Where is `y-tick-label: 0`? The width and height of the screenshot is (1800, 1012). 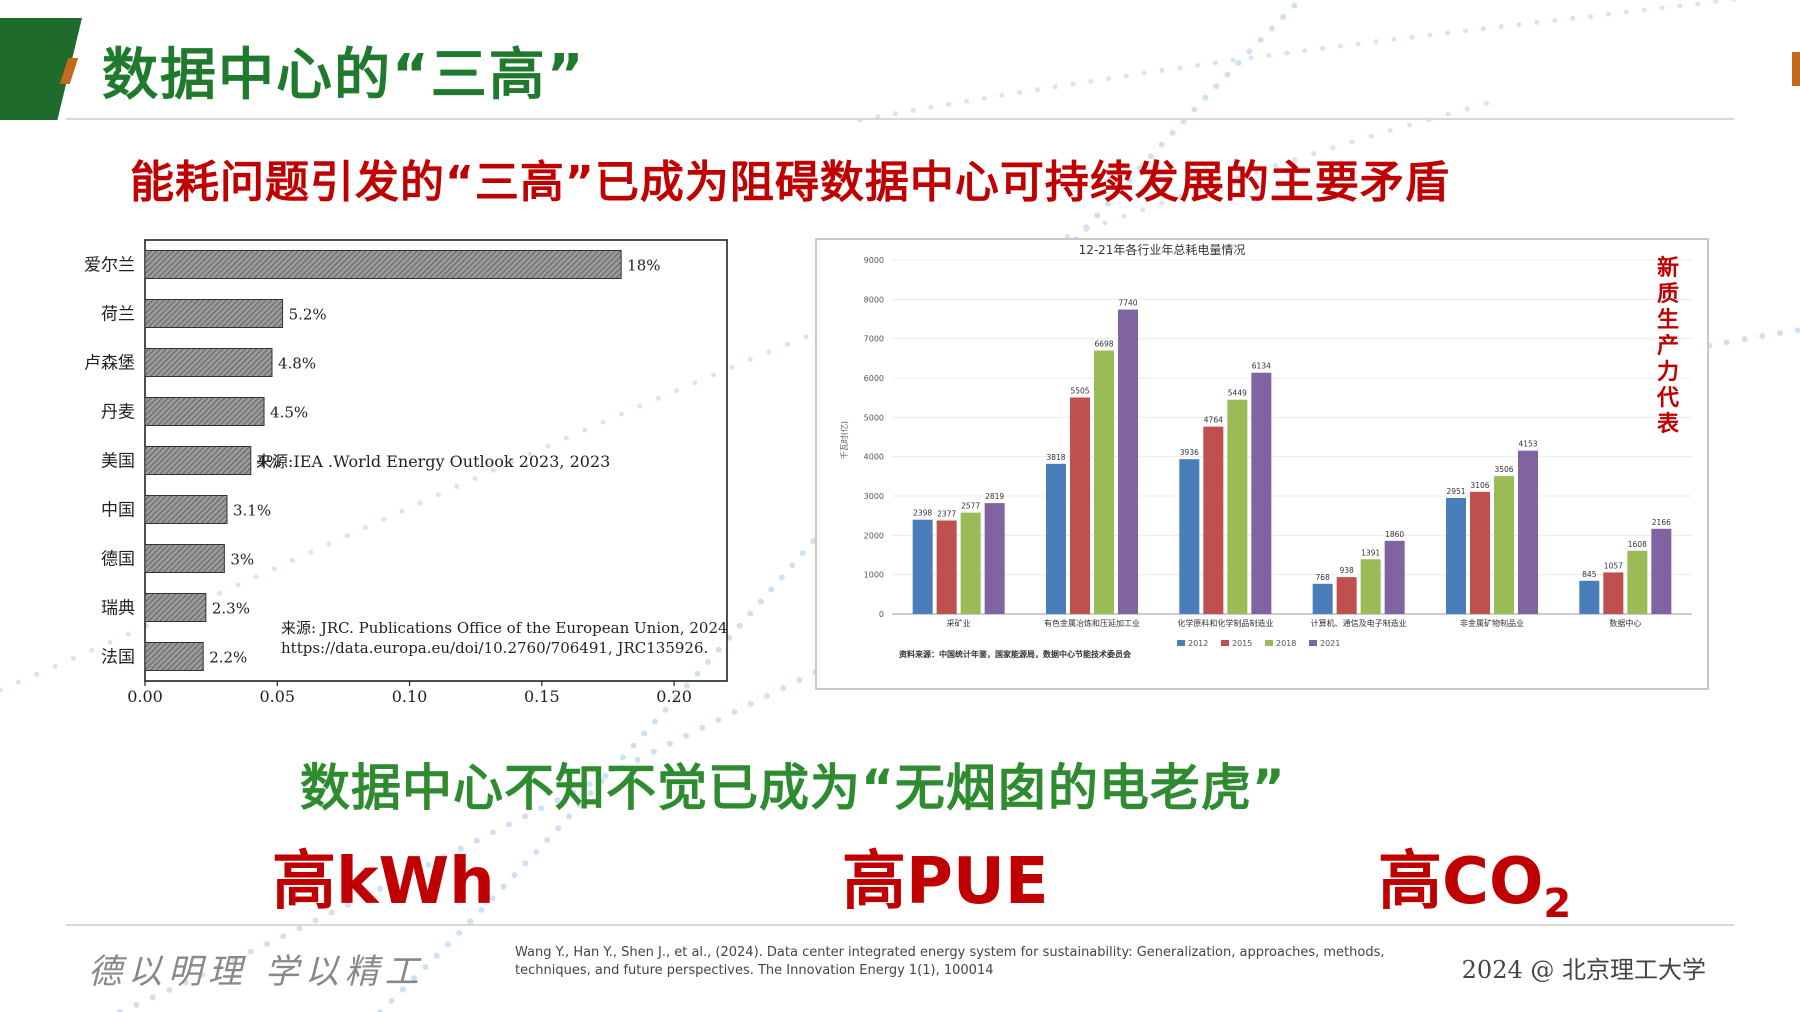
y-tick-label: 0 is located at coordinates (881, 614).